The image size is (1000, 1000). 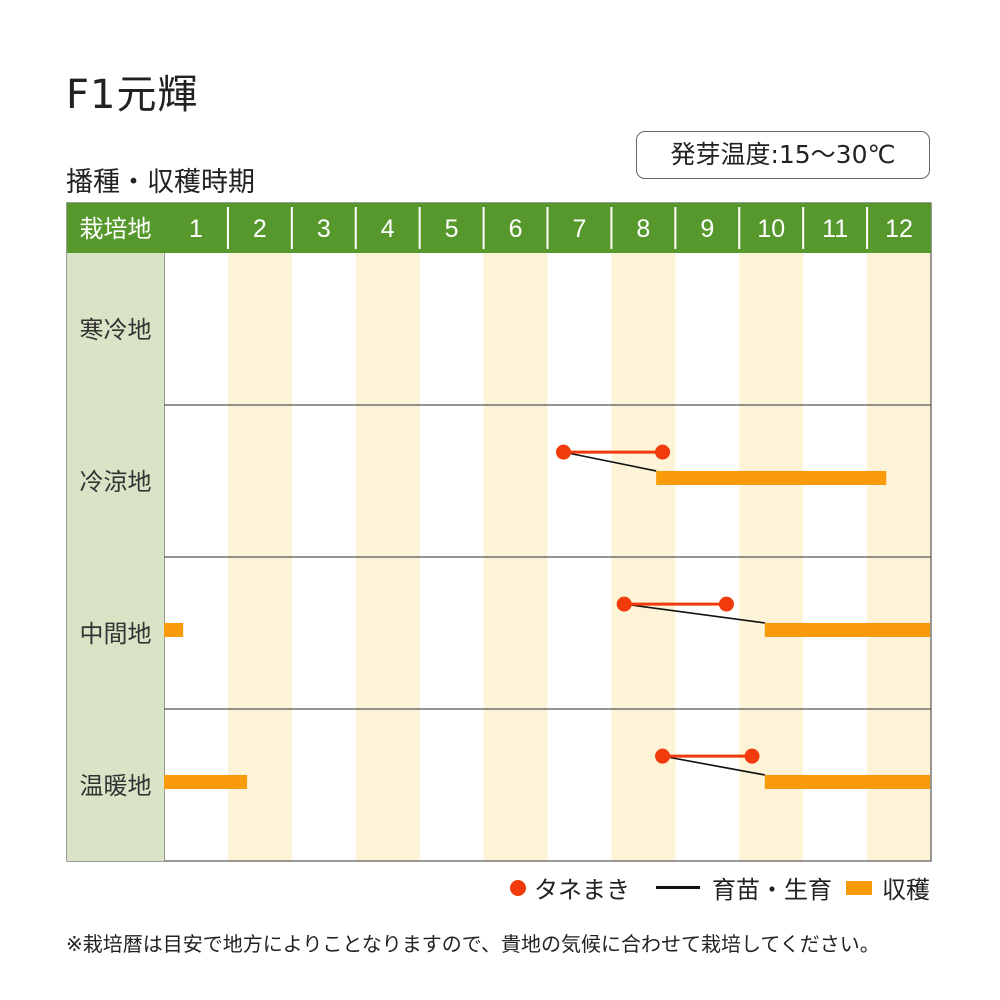 What do you see at coordinates (772, 890) in the screenshot?
I see `legend-growing-label: 育苗・生育` at bounding box center [772, 890].